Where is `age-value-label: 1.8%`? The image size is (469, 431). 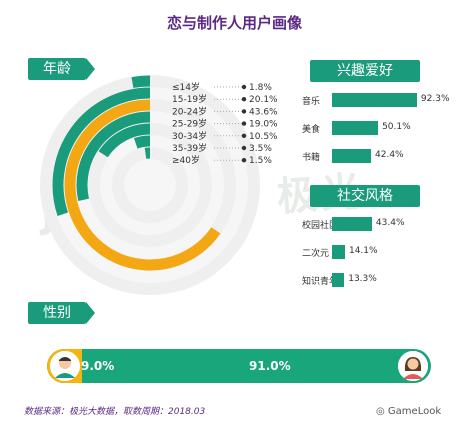 age-value-label: 1.8% is located at coordinates (260, 88).